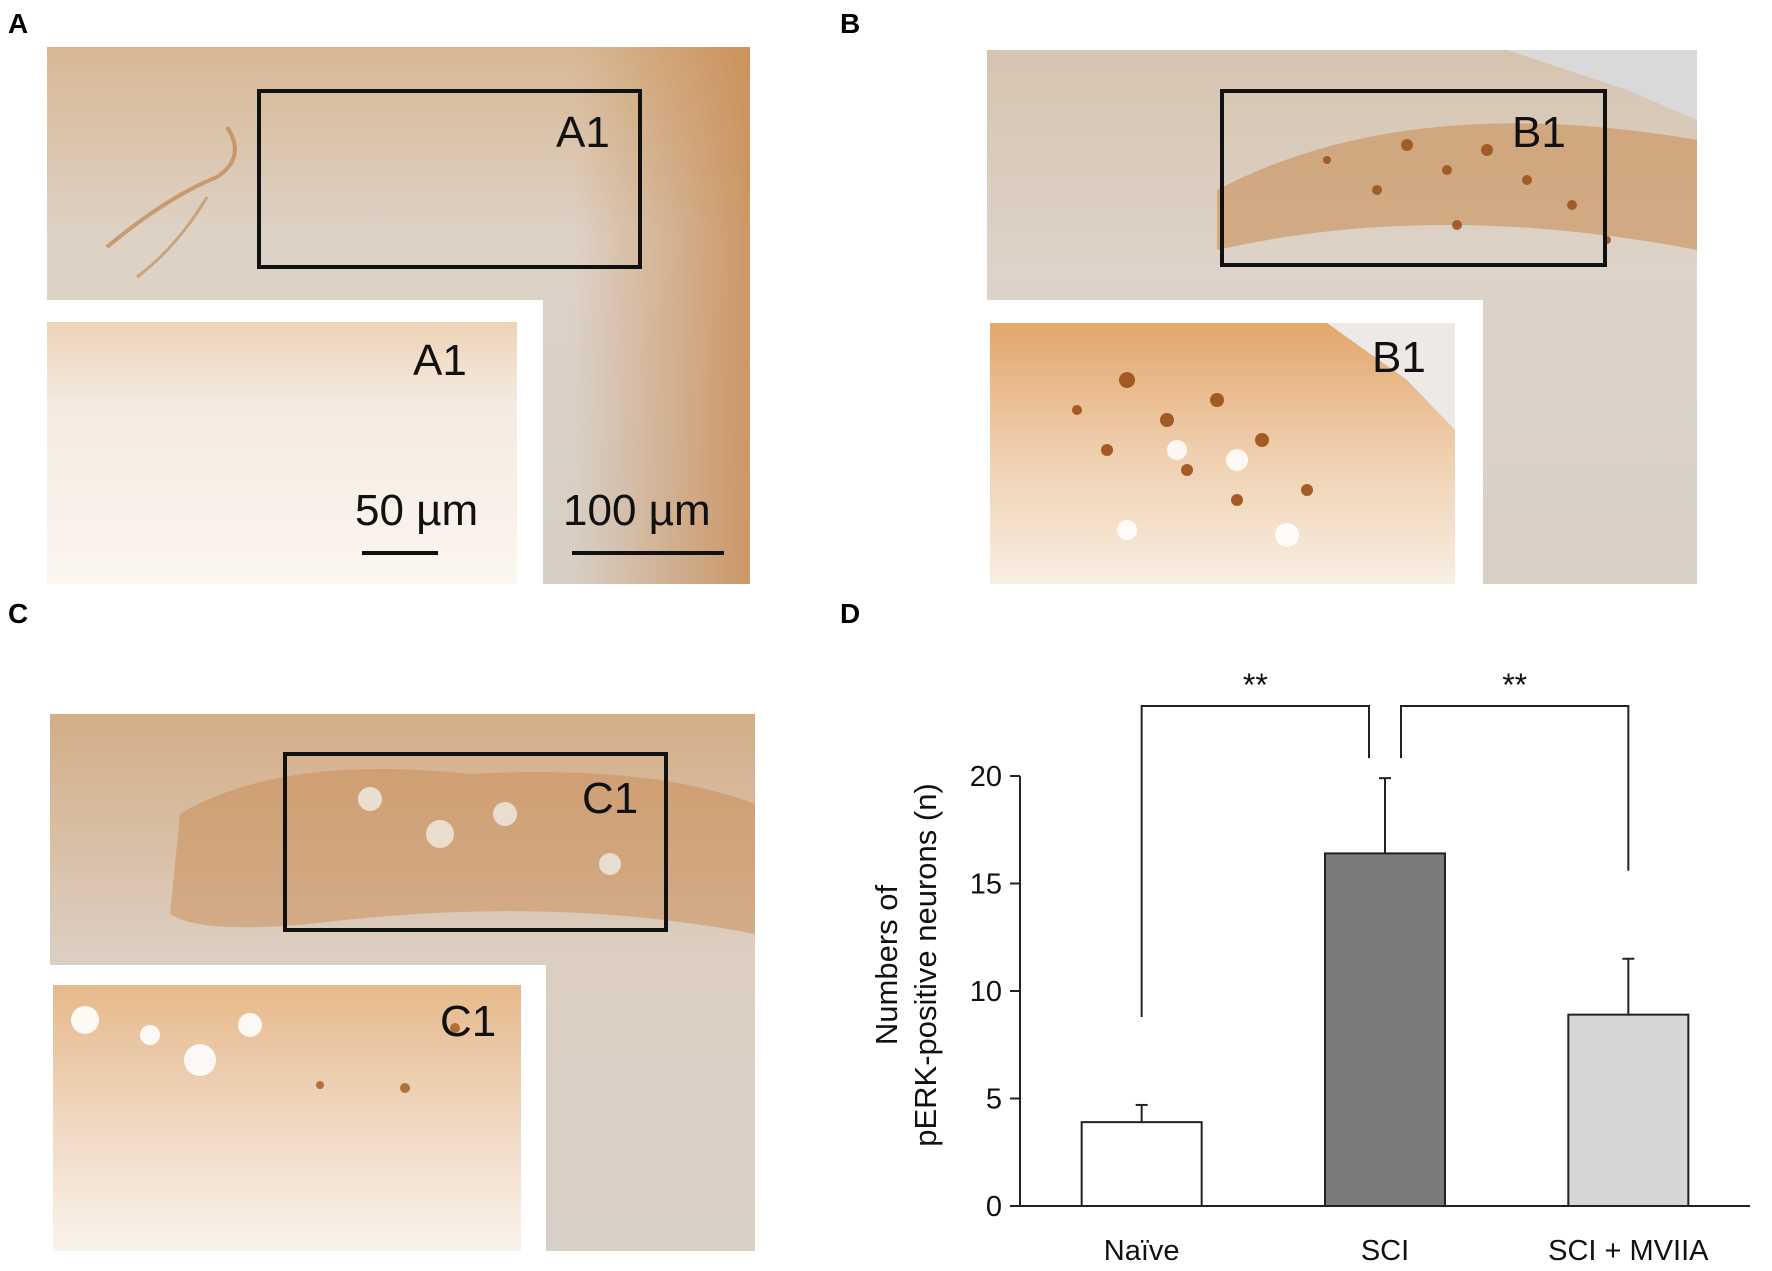 The image size is (1772, 1271). Describe the element at coordinates (994, 1100) in the screenshot. I see `y-tick-label: 5` at that location.